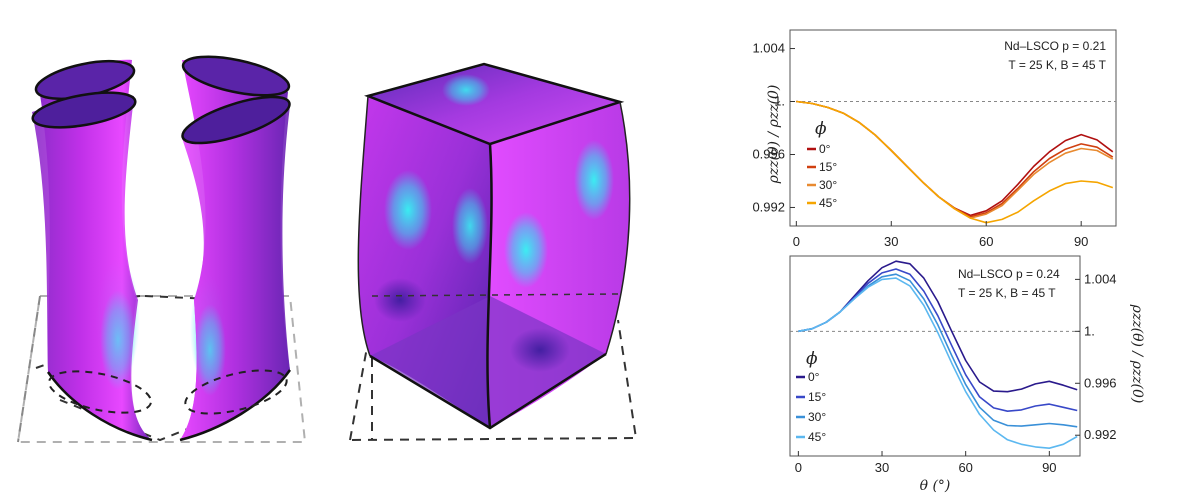 This screenshot has height=500, width=1200. Describe the element at coordinates (811, 407) in the screenshot. I see `chart-bottom-legend: 0° 15° 30° 45°` at that location.